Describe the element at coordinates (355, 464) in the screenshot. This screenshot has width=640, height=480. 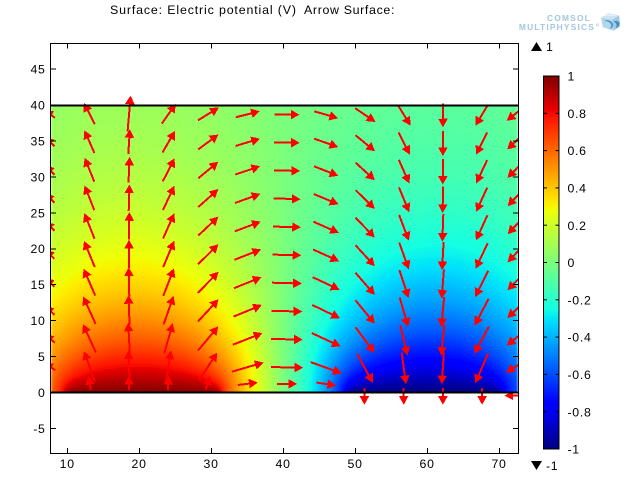
I see `svg-text: 50` at that location.